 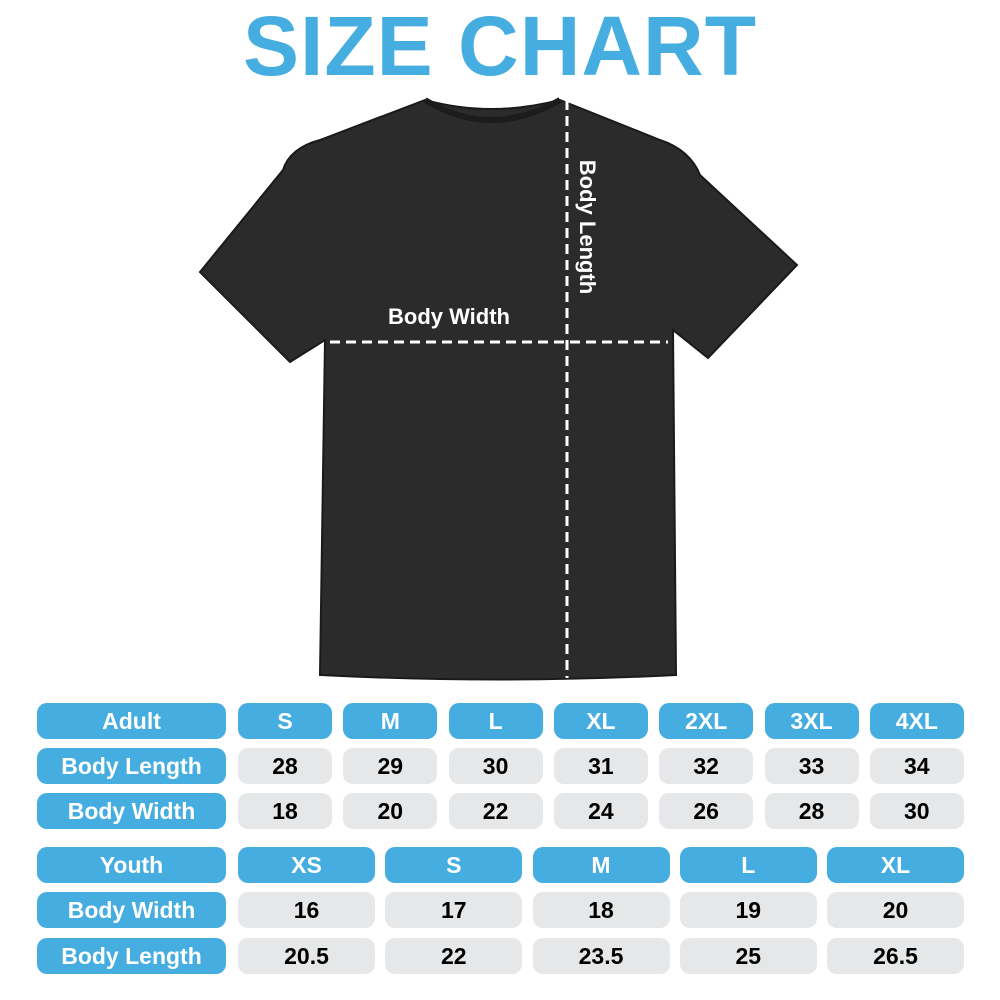 What do you see at coordinates (495, 811) in the screenshot?
I see `adult-value-cell: 22` at bounding box center [495, 811].